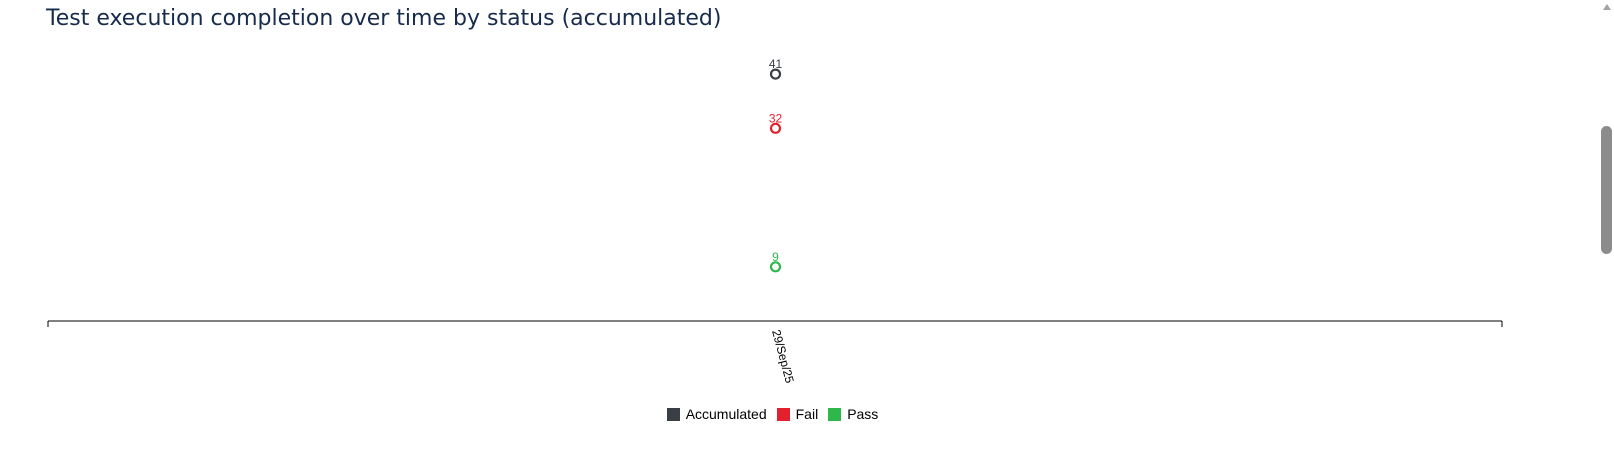 The image size is (1614, 467). Describe the element at coordinates (776, 118) in the screenshot. I see `data-label-fail: 32` at that location.